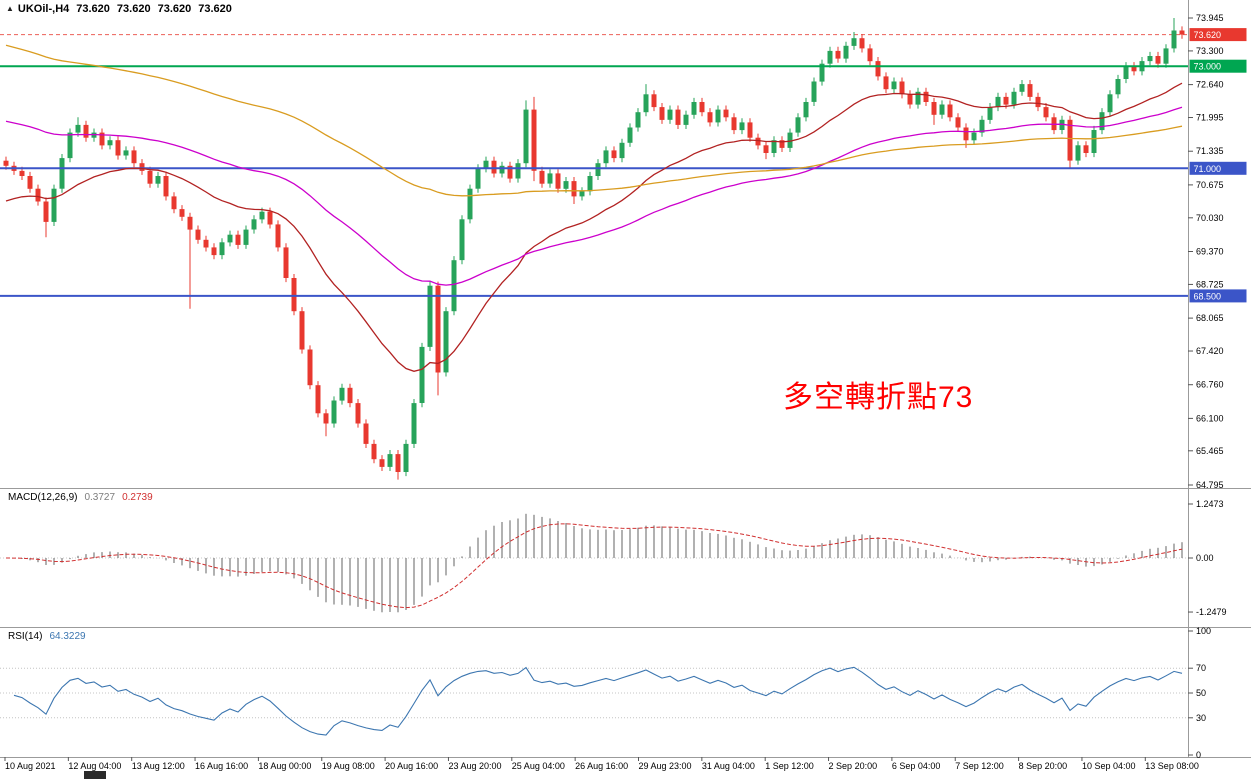 Image resolution: width=1251 pixels, height=781 pixels. I want to click on svg-text: 71.335, so click(1210, 151).